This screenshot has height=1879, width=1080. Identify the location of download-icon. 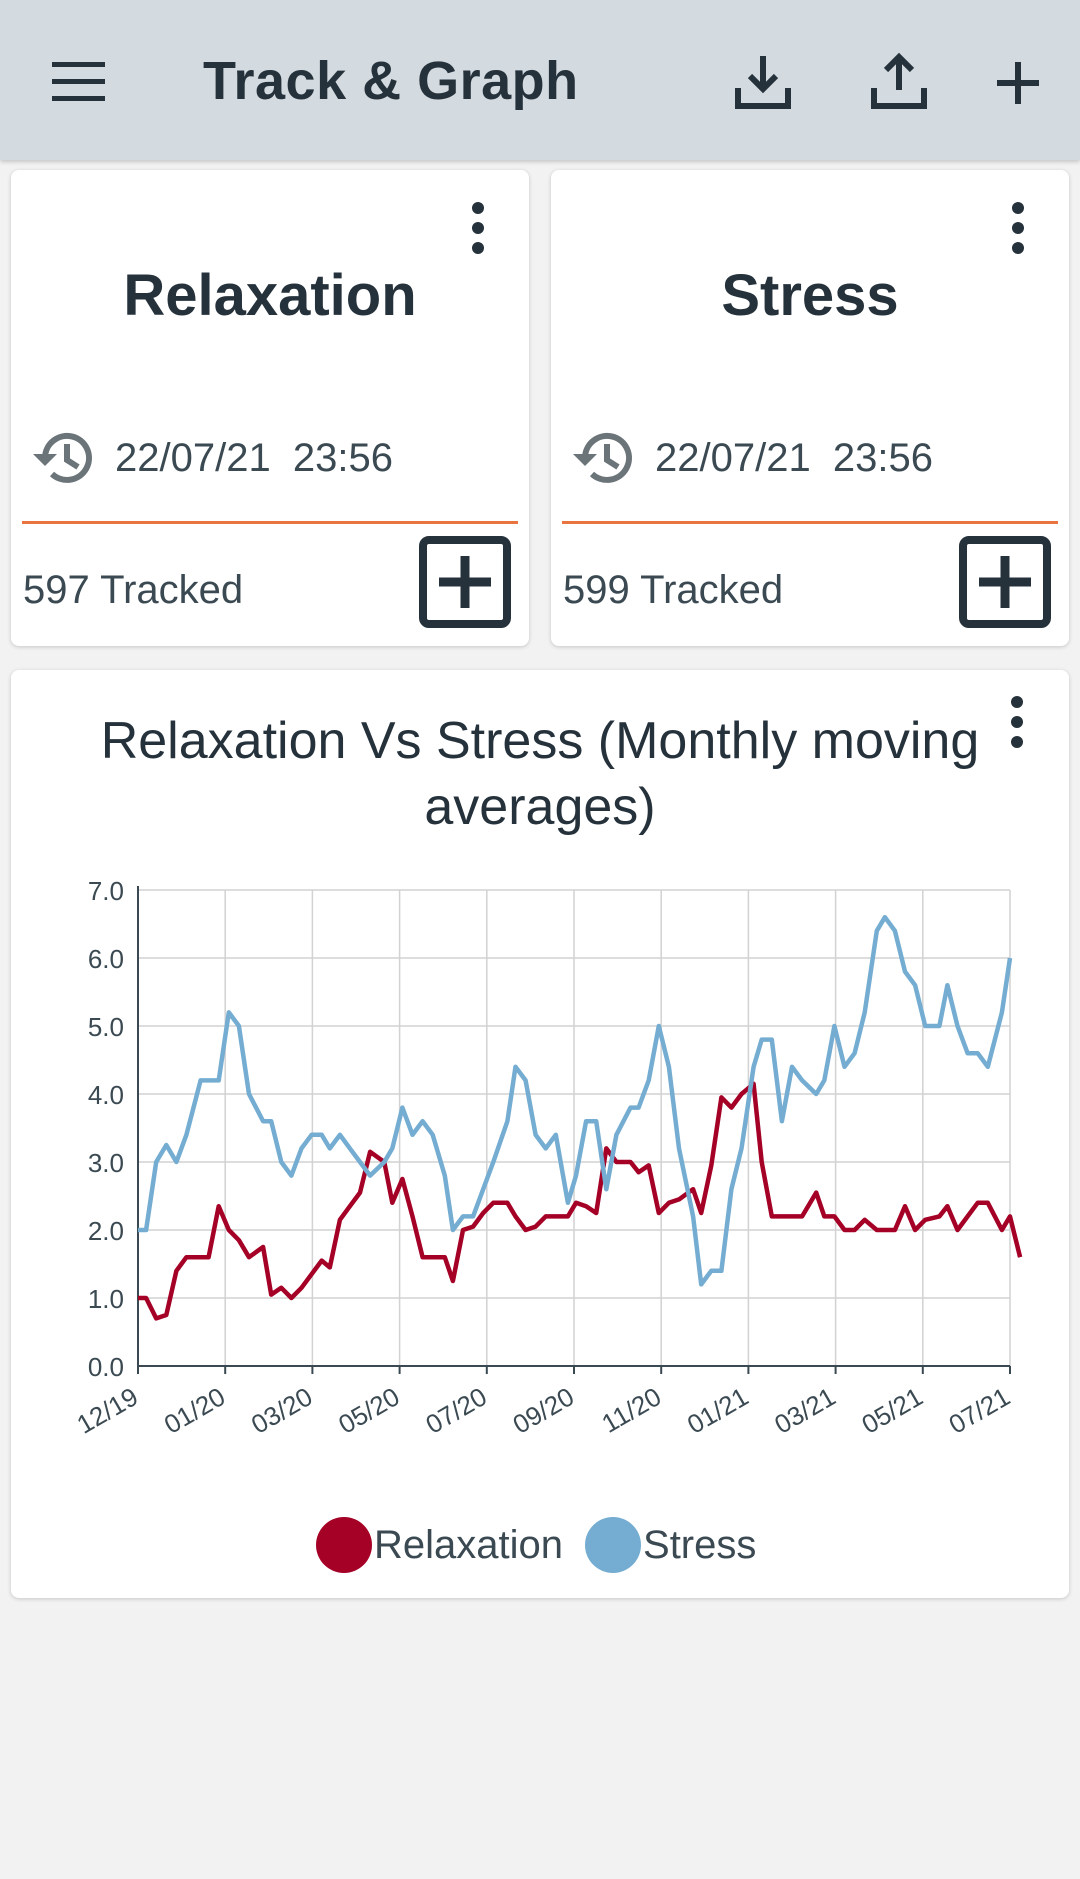
(763, 83).